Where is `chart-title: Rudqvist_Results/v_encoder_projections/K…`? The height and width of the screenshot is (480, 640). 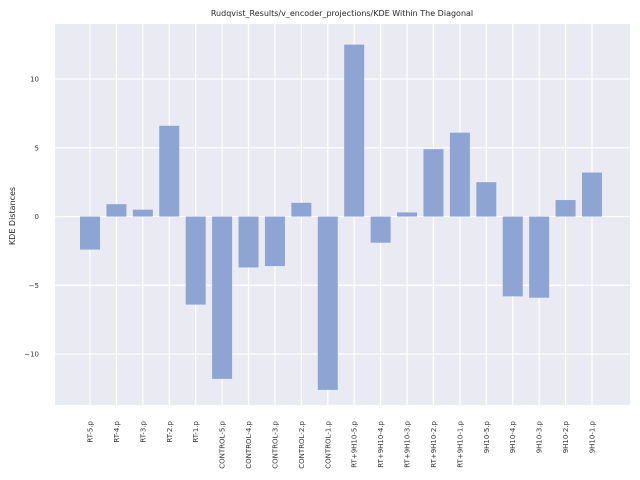 chart-title: Rudqvist_Results/v_encoder_projections/K… is located at coordinates (342, 13).